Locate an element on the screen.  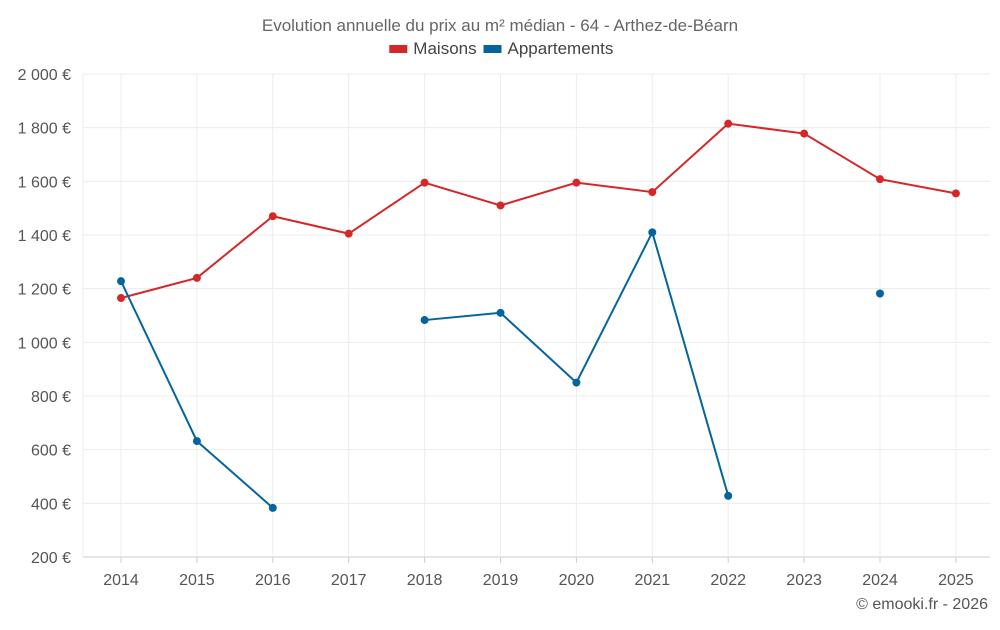
x-tick-label: 2025 is located at coordinates (956, 580).